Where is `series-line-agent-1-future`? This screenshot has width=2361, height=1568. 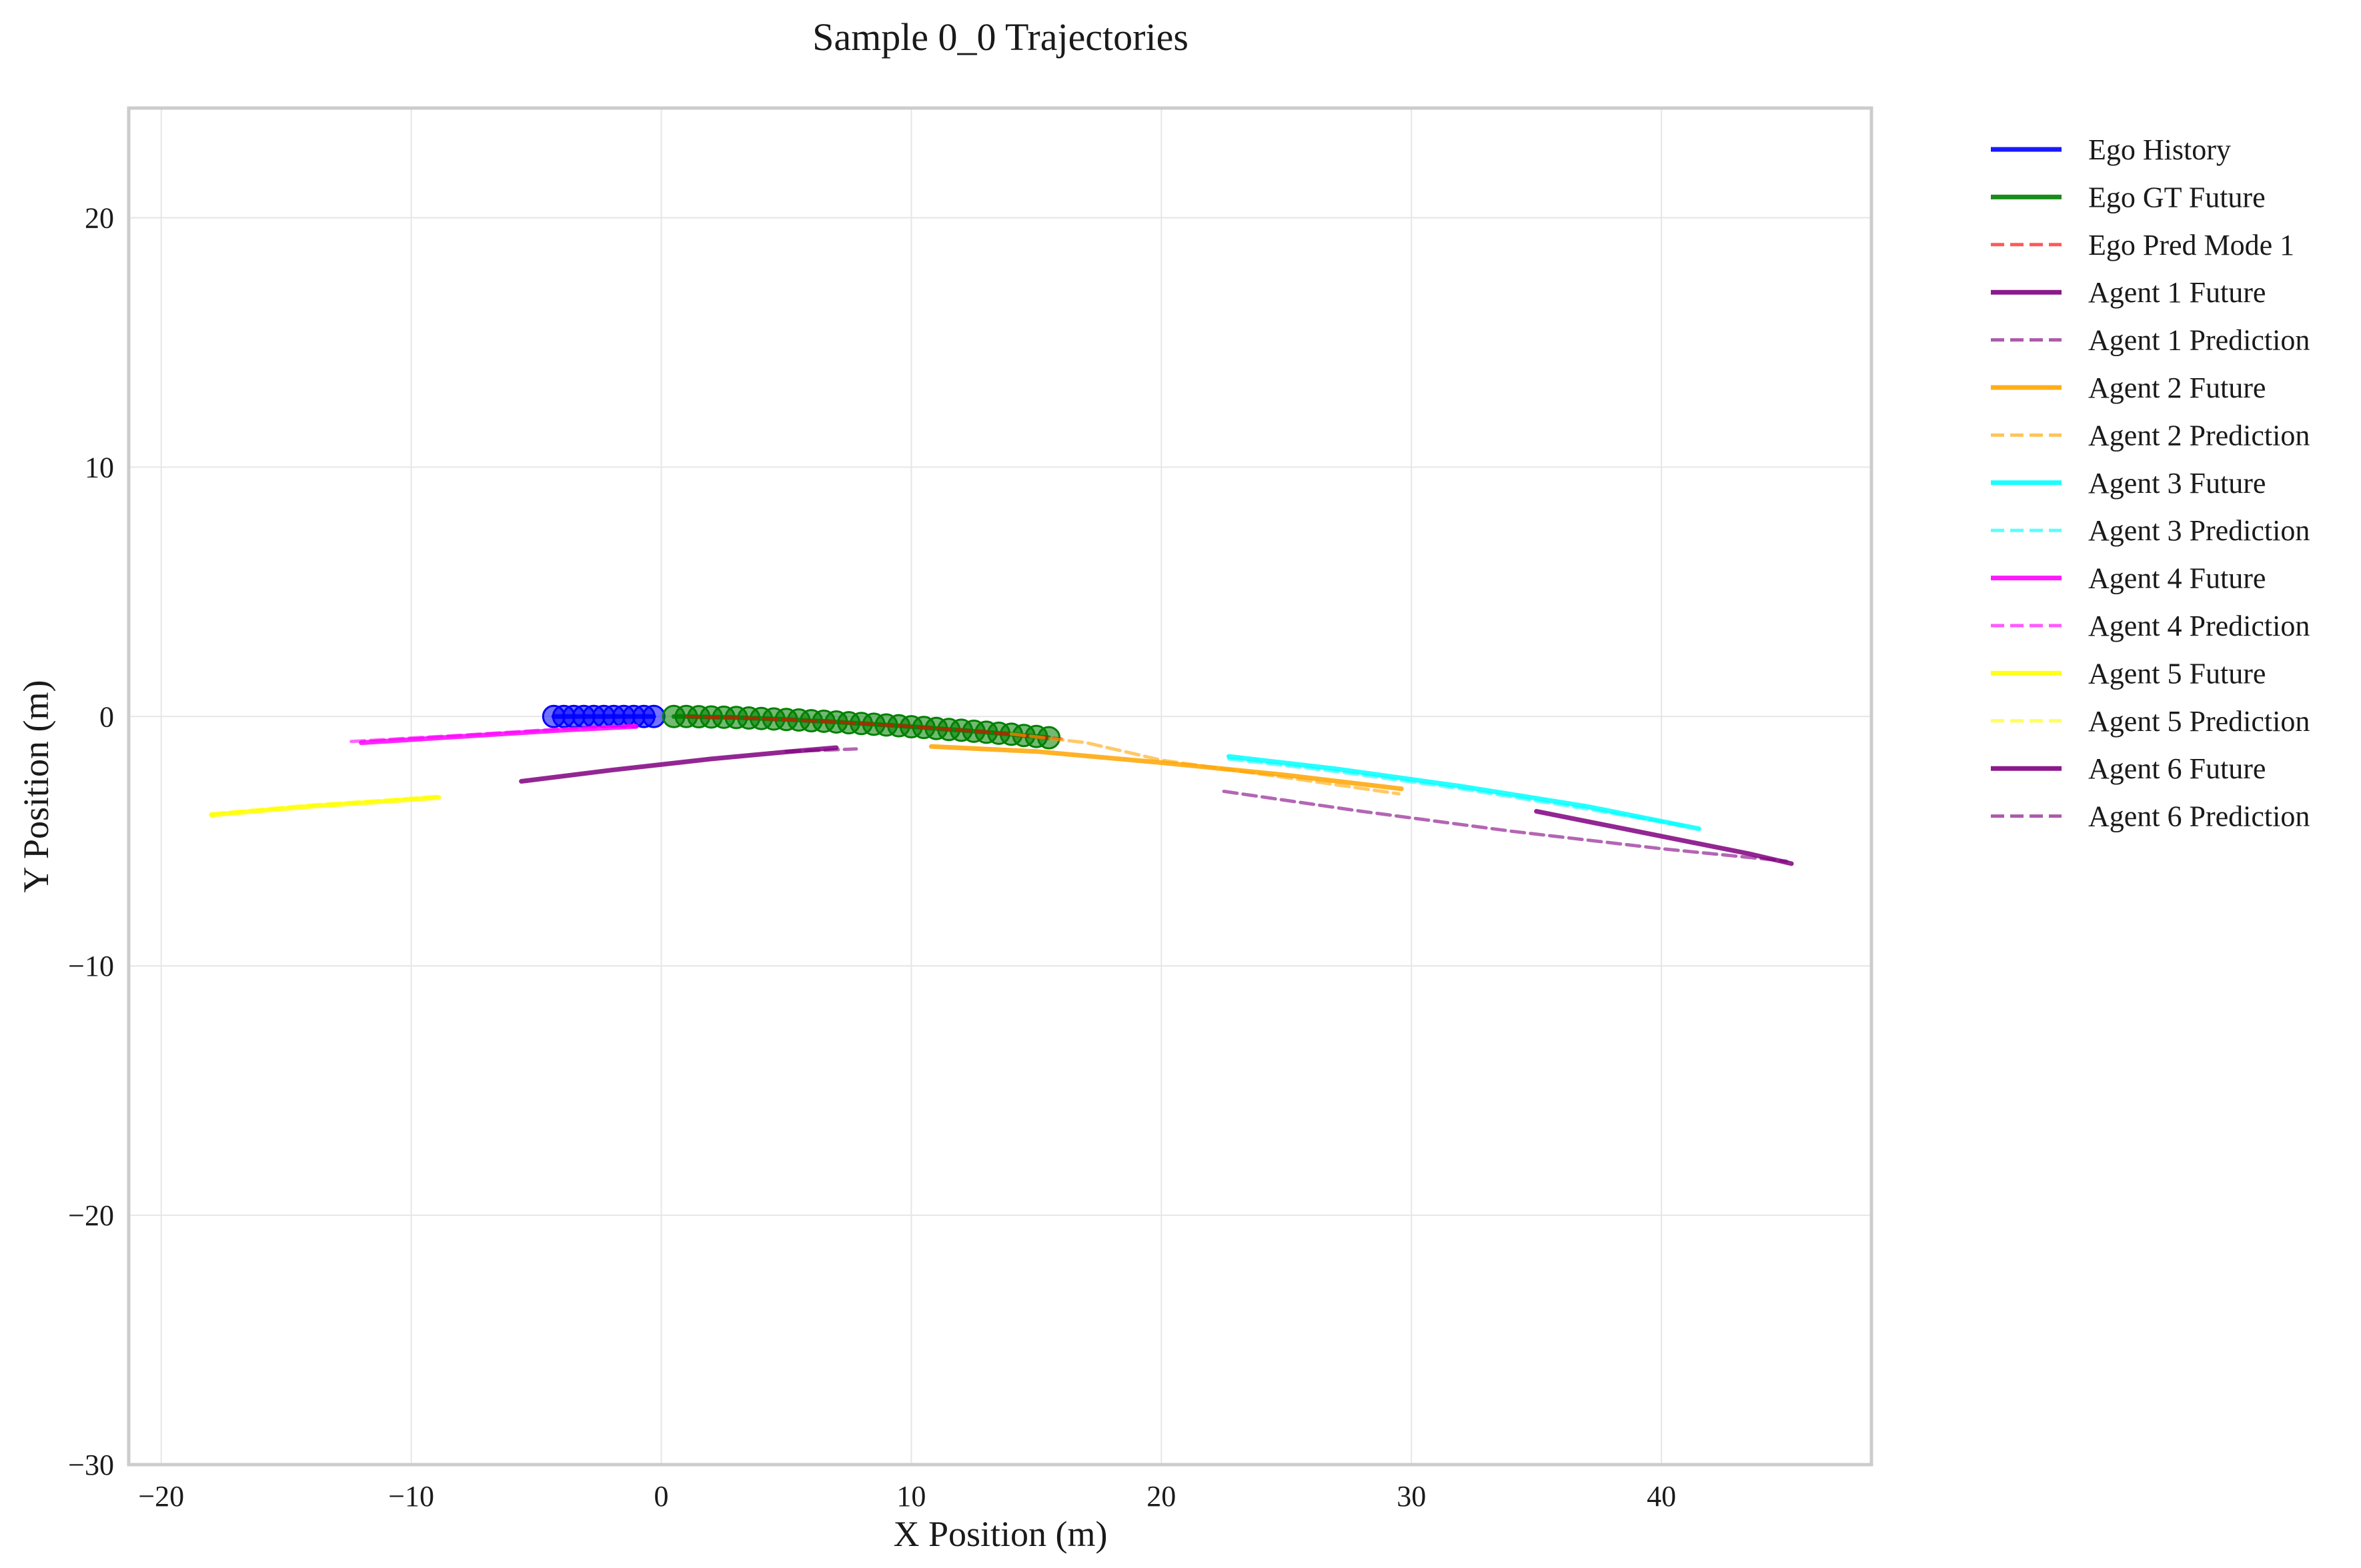 series-line-agent-1-future is located at coordinates (679, 764).